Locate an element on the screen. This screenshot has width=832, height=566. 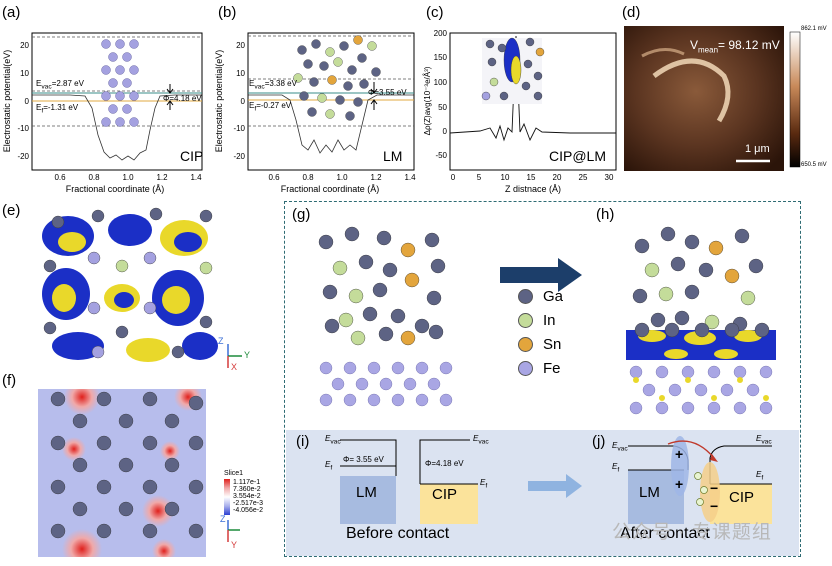
panel-f-slice-map is located at coordinates (122, 473).